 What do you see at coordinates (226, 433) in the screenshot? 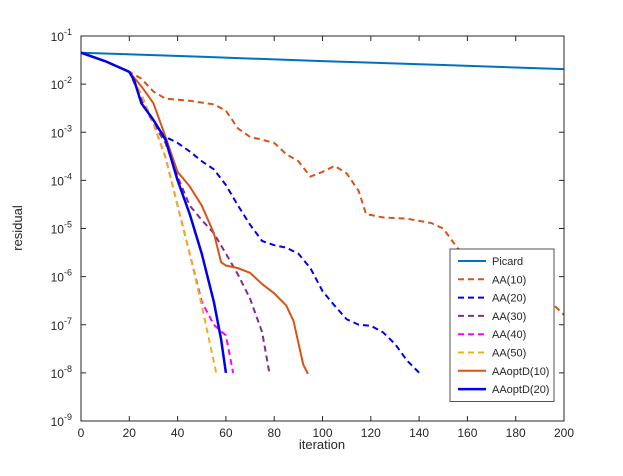
I see `x-tick-label: 60` at bounding box center [226, 433].